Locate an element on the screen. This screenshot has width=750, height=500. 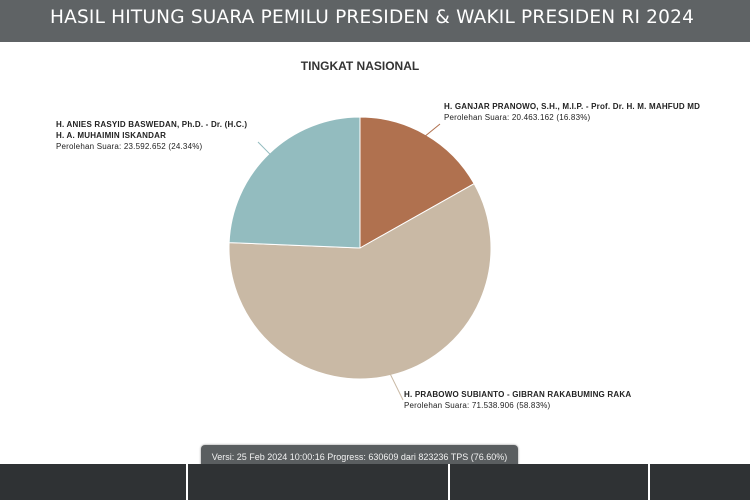
label-prabowo-votes: Perolehan Suara: 71.538.906 (58.83%) is located at coordinates (477, 405).